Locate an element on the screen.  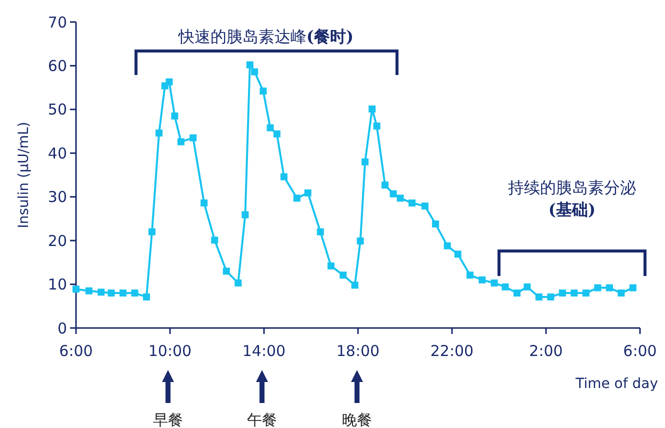
x-tick-label: 18:00 is located at coordinates (358, 351).